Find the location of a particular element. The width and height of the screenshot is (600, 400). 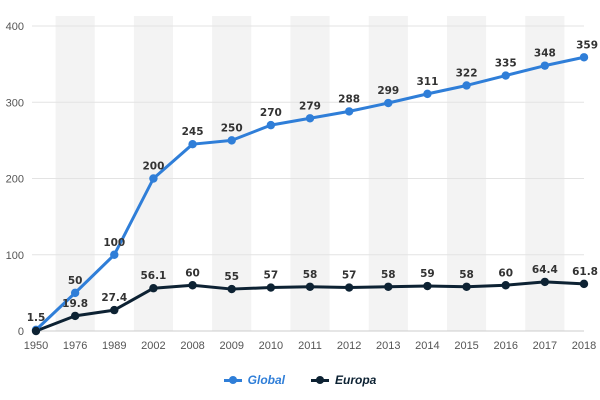

y-tick-label: 200 is located at coordinates (15, 180).